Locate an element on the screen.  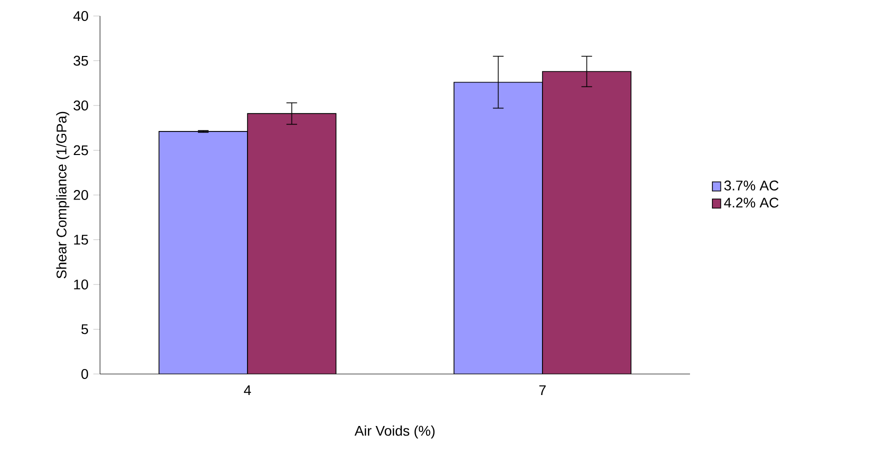
x-tick-label: 7 is located at coordinates (542, 390).